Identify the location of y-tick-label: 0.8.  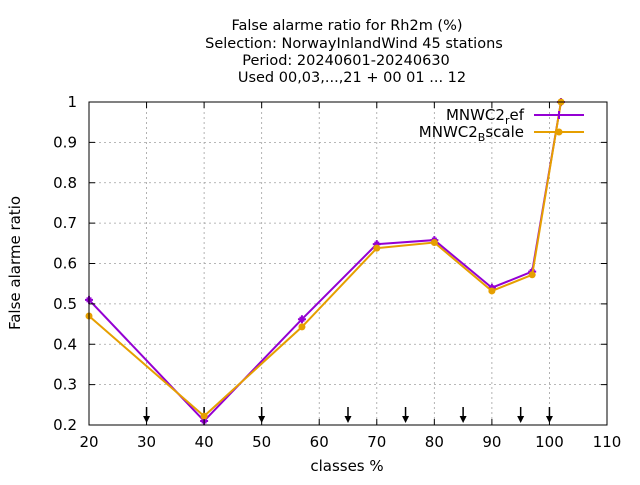
(65, 183).